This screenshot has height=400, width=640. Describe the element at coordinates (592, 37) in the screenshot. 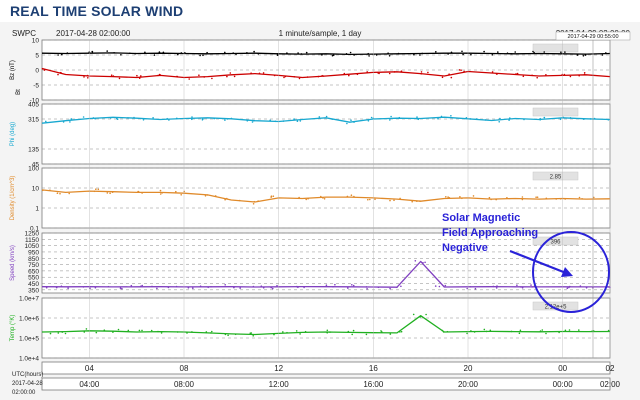

I see `current-time-tooltip: 2017-04-29 00:55:00` at that location.